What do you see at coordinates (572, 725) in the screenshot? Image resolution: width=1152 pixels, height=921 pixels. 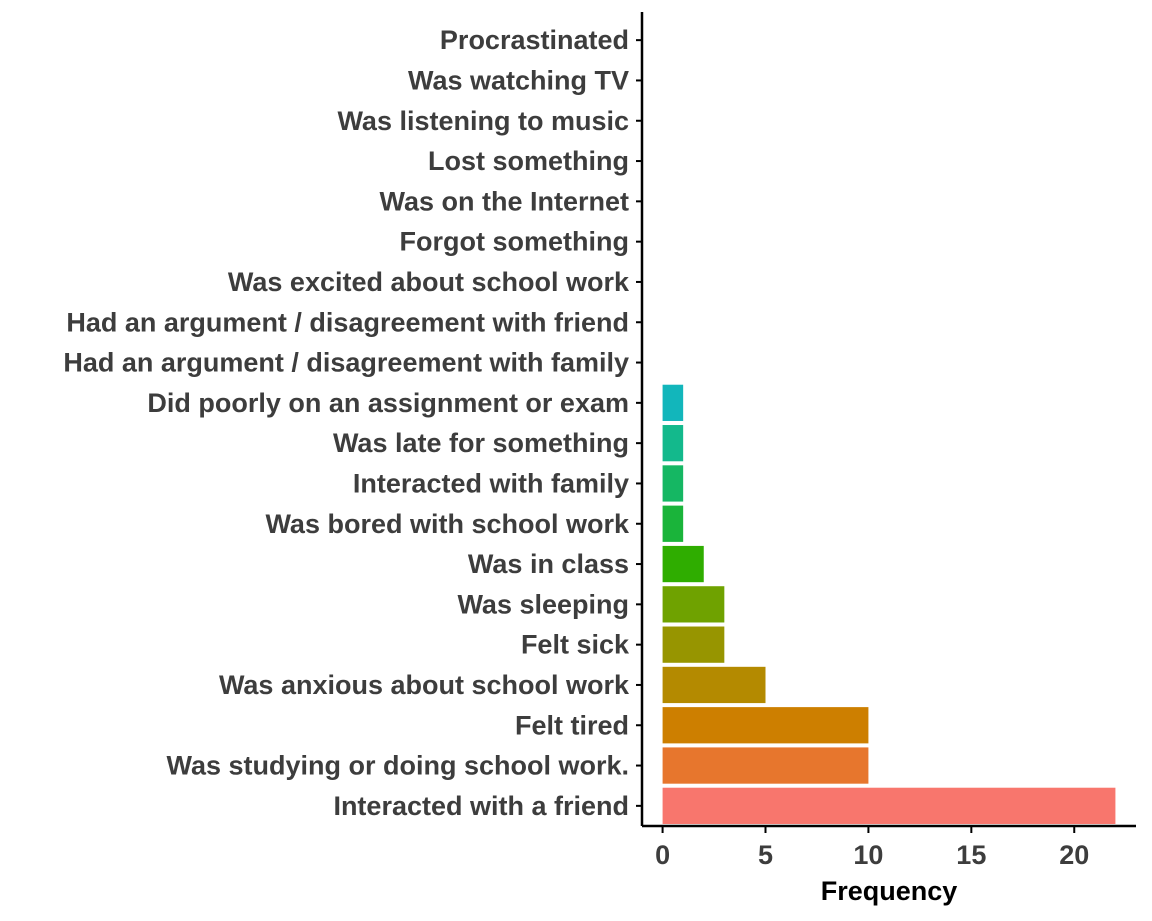 I see `category-label-2: Felt tired` at bounding box center [572, 725].